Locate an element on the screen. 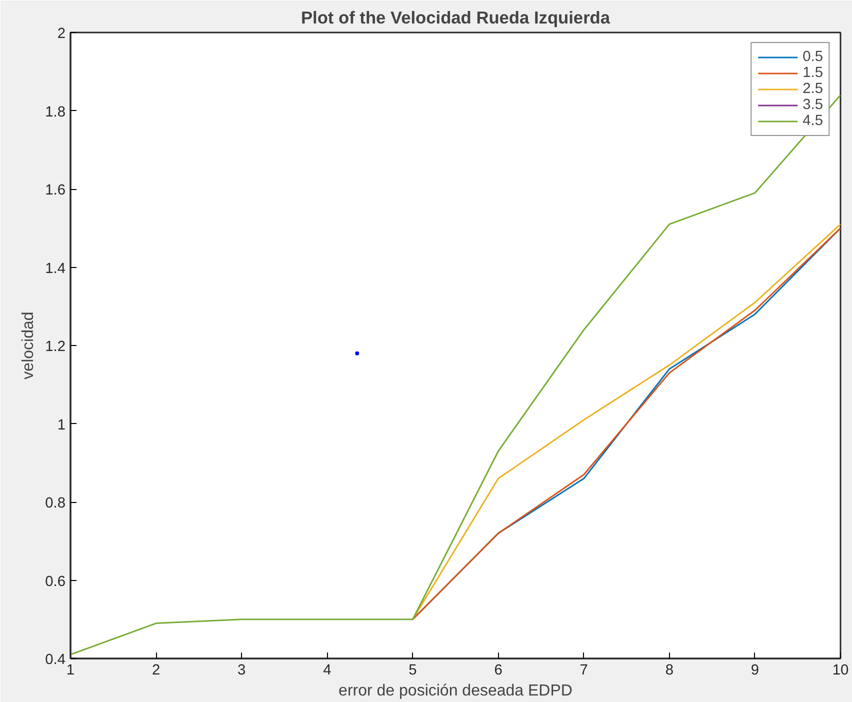 This screenshot has width=852, height=702. chart-title: Plot of the Velocidad Rueda Izquierda is located at coordinates (455, 18).